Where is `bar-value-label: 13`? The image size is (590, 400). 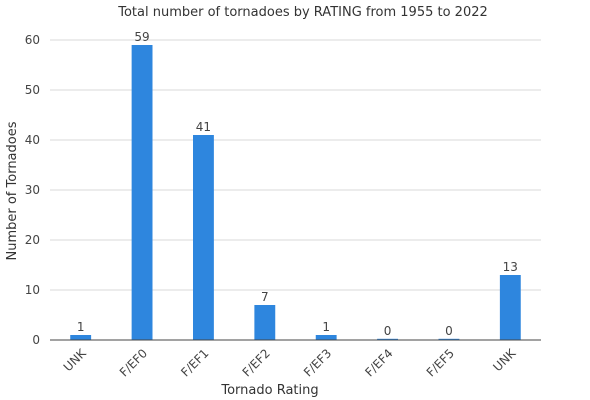 bar-value-label: 13 is located at coordinates (510, 267).